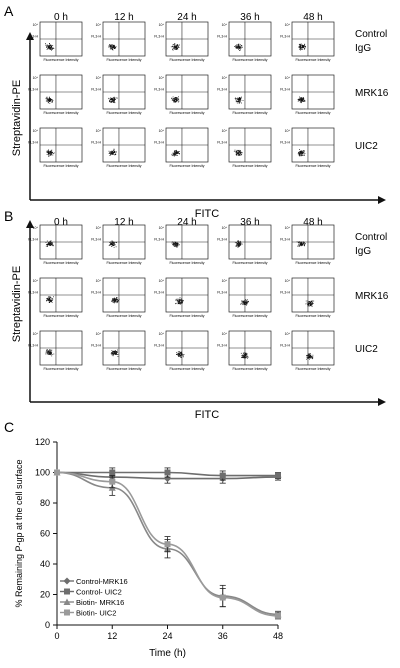 The image size is (400, 668). Describe the element at coordinates (312, 17) in the screenshot. I see `timepoint-label: 48 h` at that location.